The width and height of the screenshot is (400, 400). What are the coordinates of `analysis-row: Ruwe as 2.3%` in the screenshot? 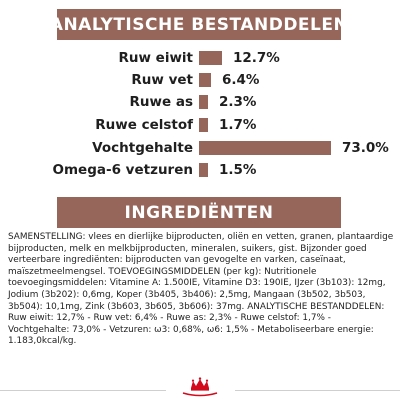 It's located at (200, 102).